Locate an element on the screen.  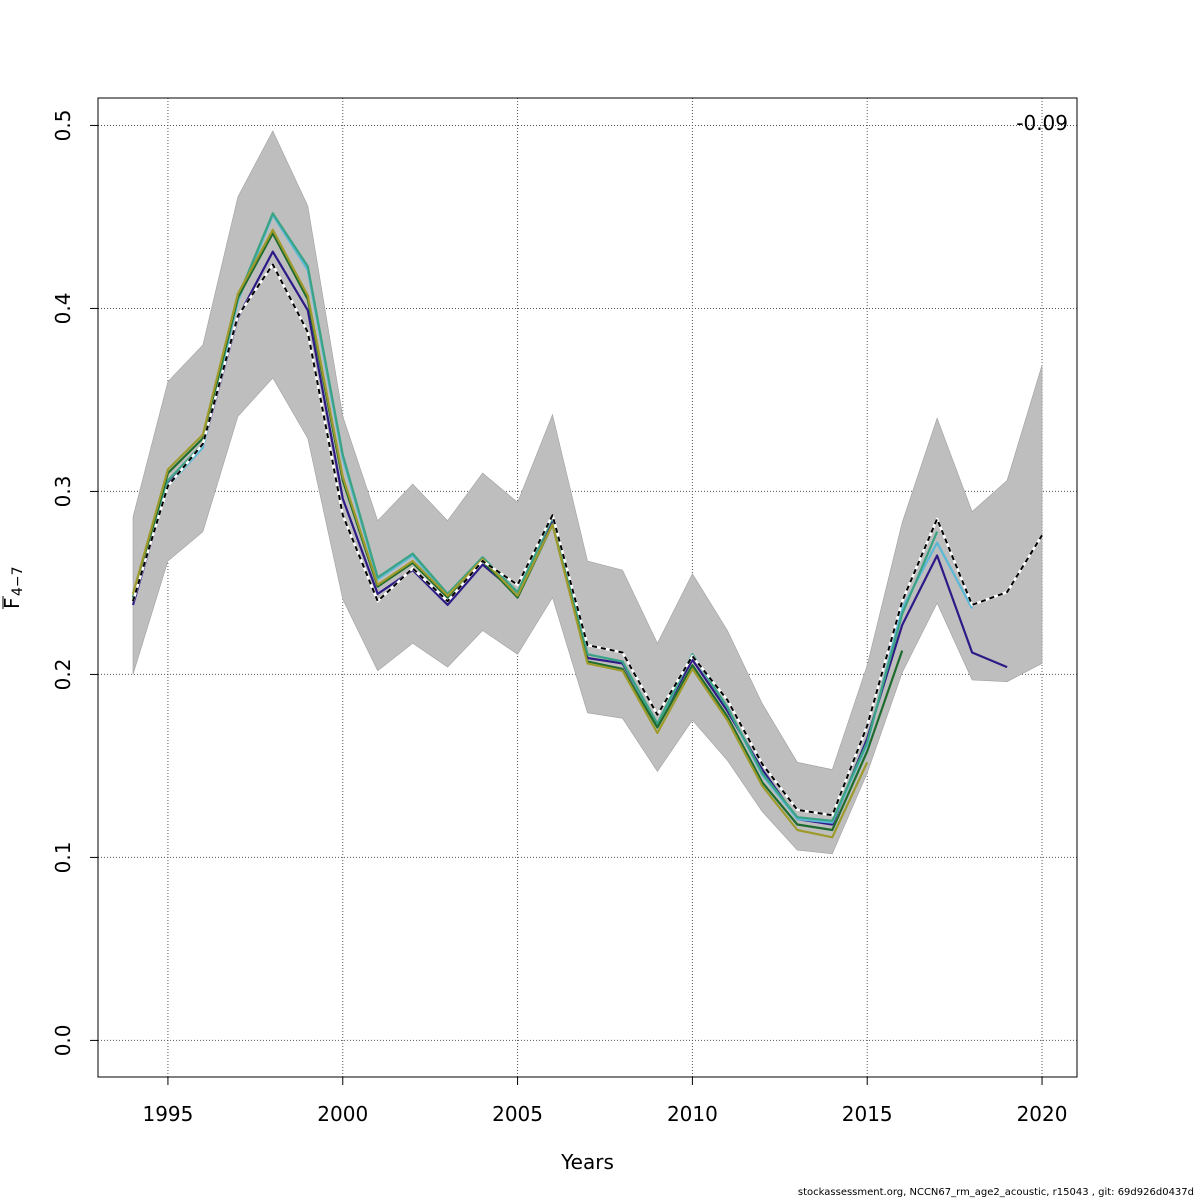
x-tick-label: 1995 is located at coordinates (167, 1114).